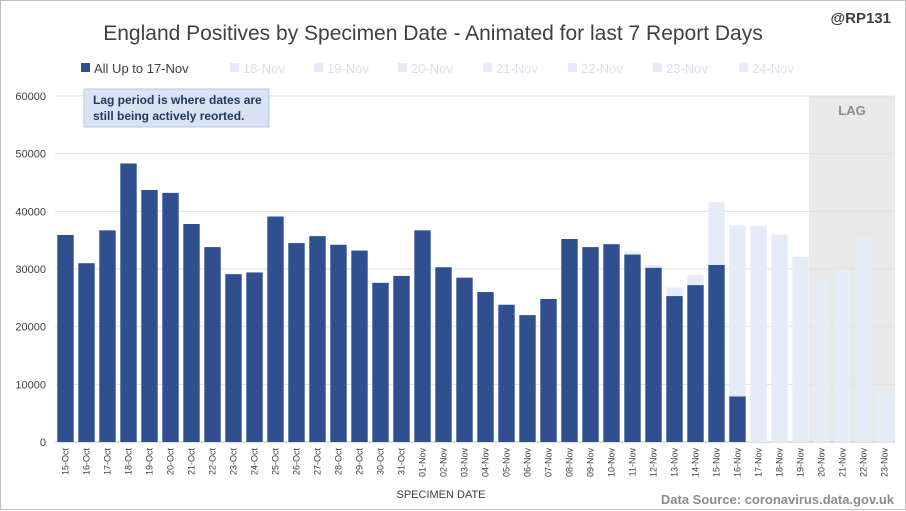 The width and height of the screenshot is (906, 511). Describe the element at coordinates (360, 462) in the screenshot. I see `x-tick-label: 29-Oct` at that location.